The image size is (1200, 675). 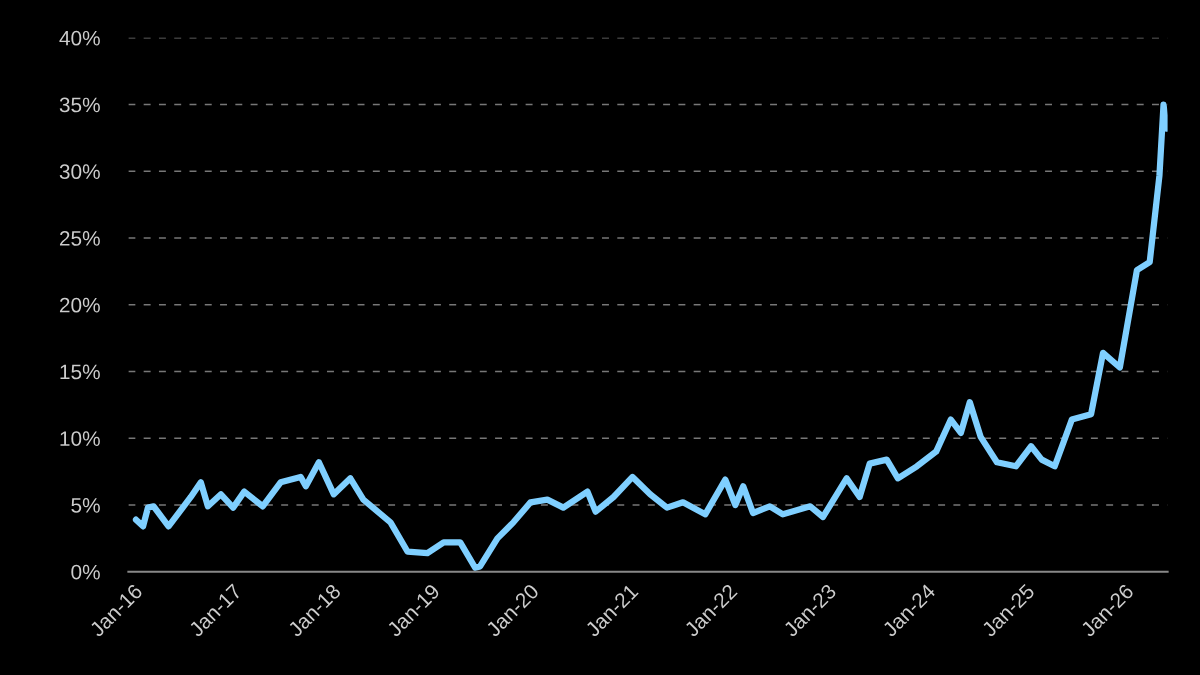 I want to click on y-tick-label: 30%, so click(x=79, y=172).